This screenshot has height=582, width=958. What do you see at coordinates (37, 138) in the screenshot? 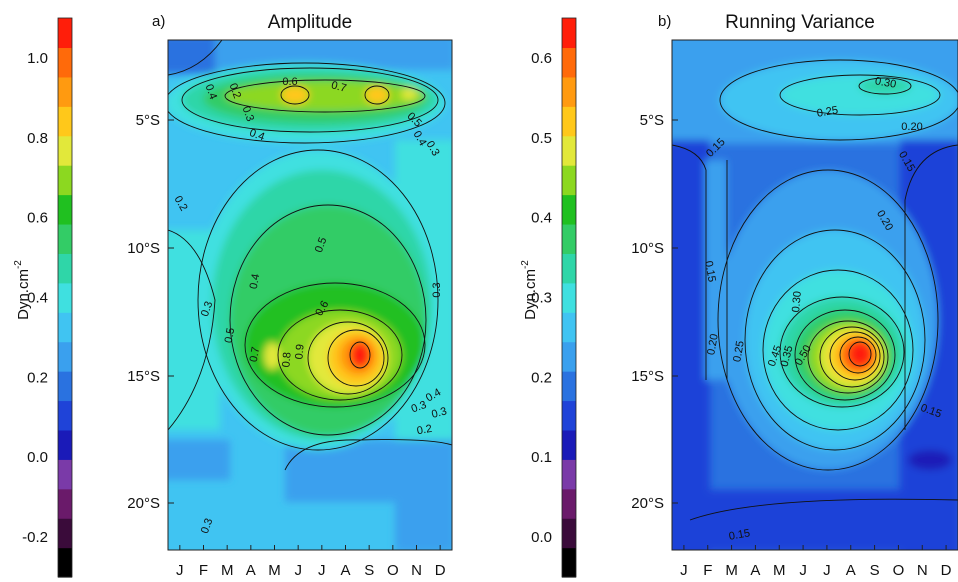
I see `colorbar-tick-label: 0.8` at bounding box center [37, 138].